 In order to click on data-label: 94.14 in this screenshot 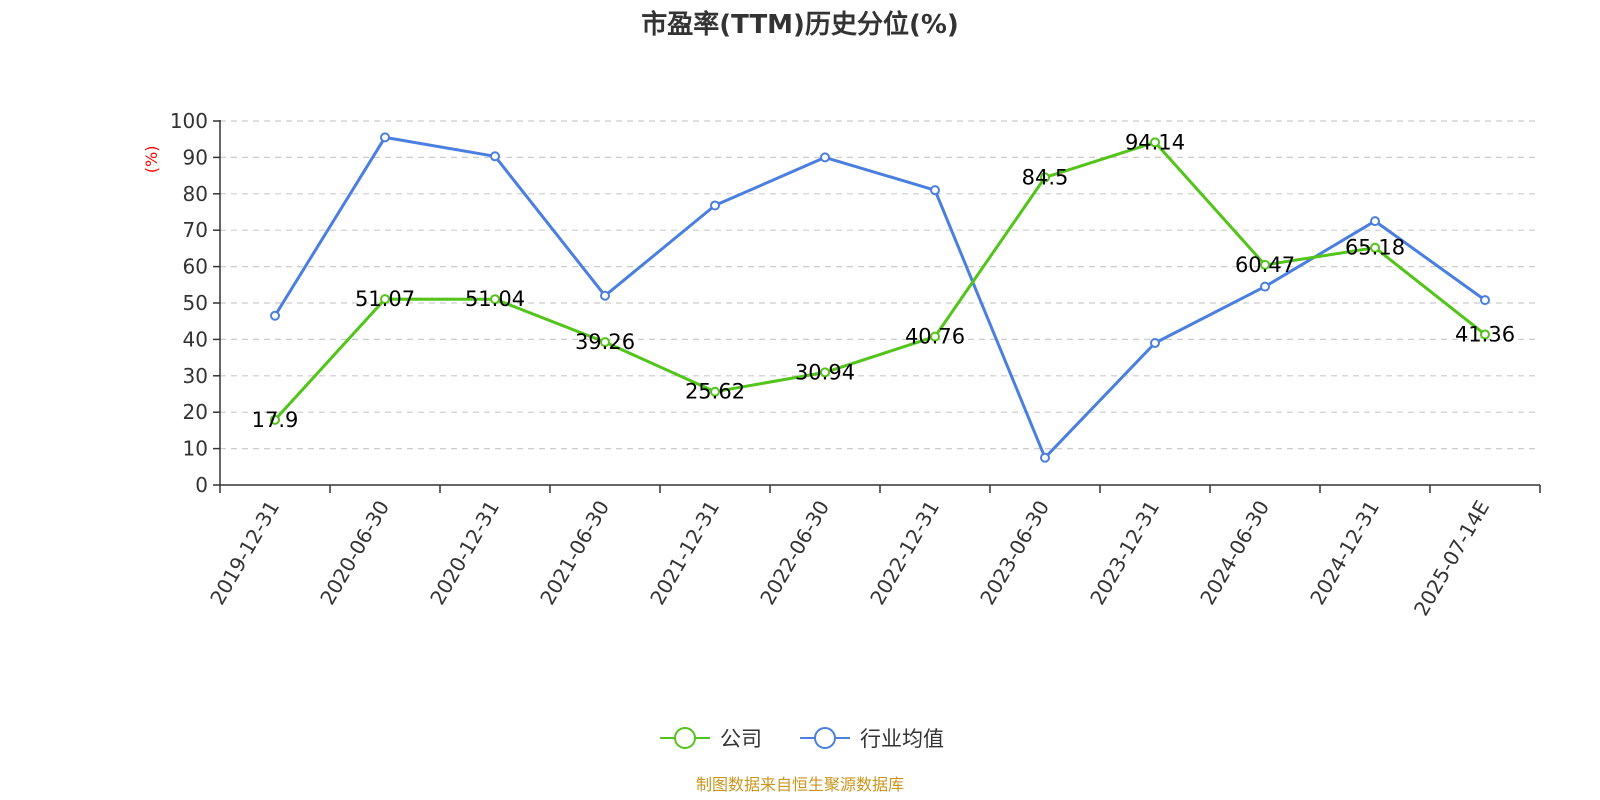, I will do `click(1155, 142)`.